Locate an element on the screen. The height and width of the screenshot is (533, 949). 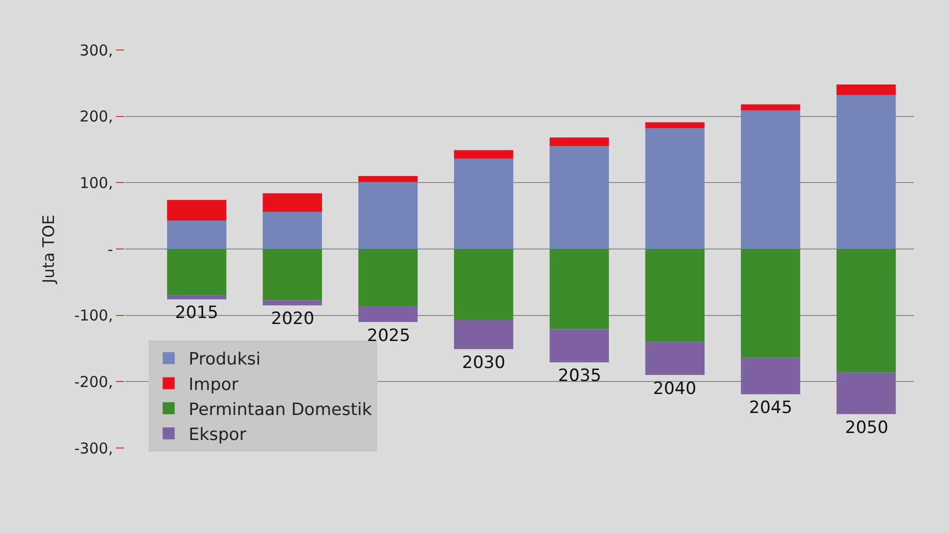
y-axis-title: Juta TOE is located at coordinates (48, 249).